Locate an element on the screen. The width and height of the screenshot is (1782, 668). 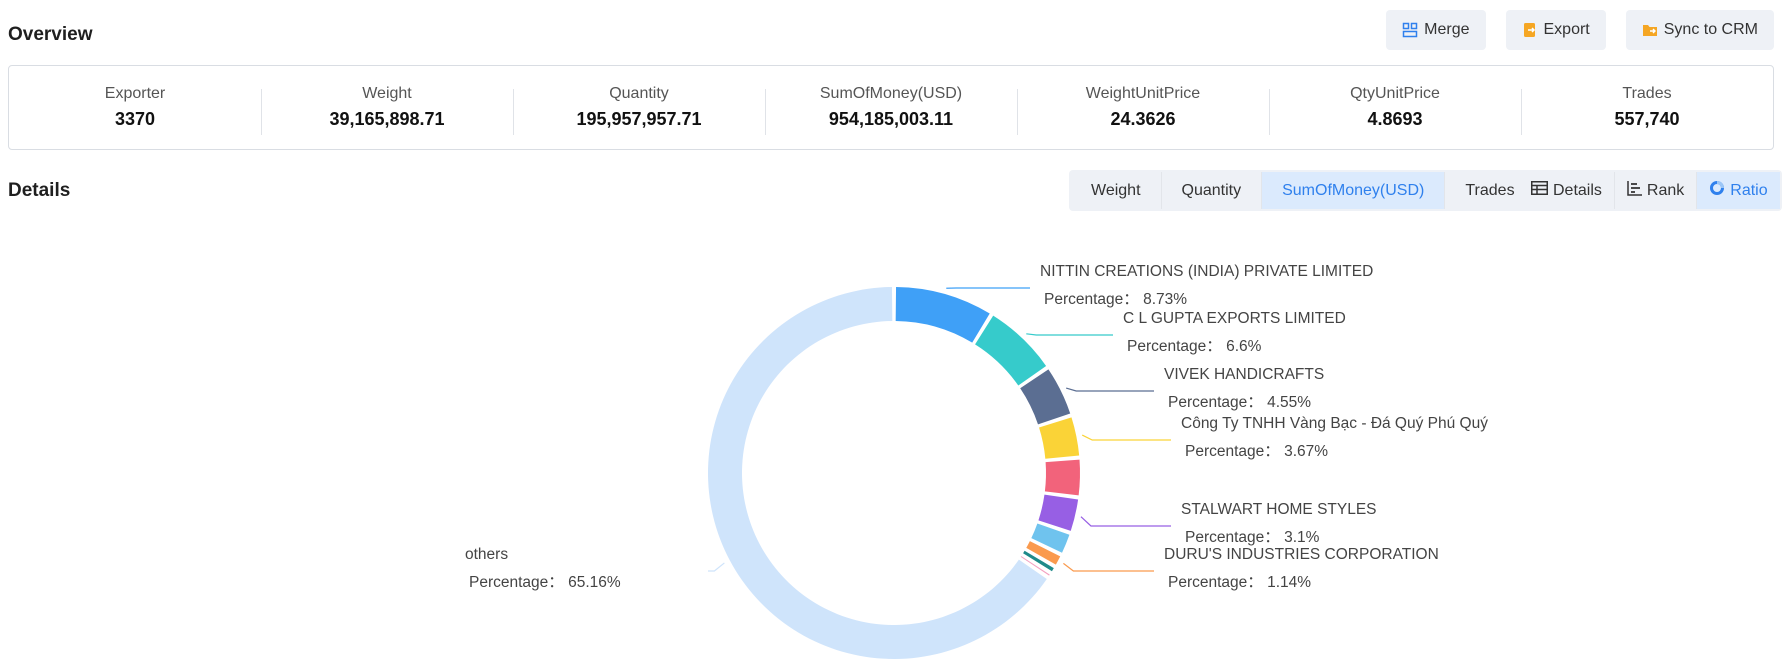
overview-title: Overview is located at coordinates (50, 34).